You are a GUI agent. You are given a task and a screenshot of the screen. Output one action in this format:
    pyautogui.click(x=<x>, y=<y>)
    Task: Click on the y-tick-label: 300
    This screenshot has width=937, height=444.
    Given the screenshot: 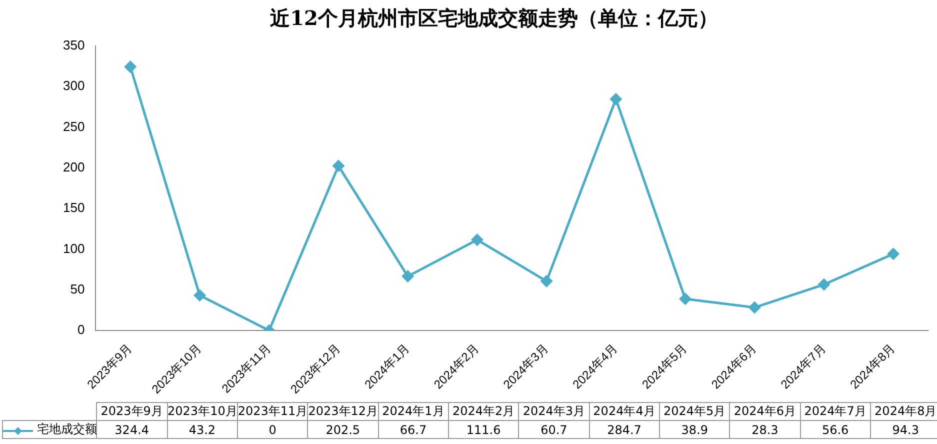 What is the action you would take?
    pyautogui.click(x=73, y=86)
    